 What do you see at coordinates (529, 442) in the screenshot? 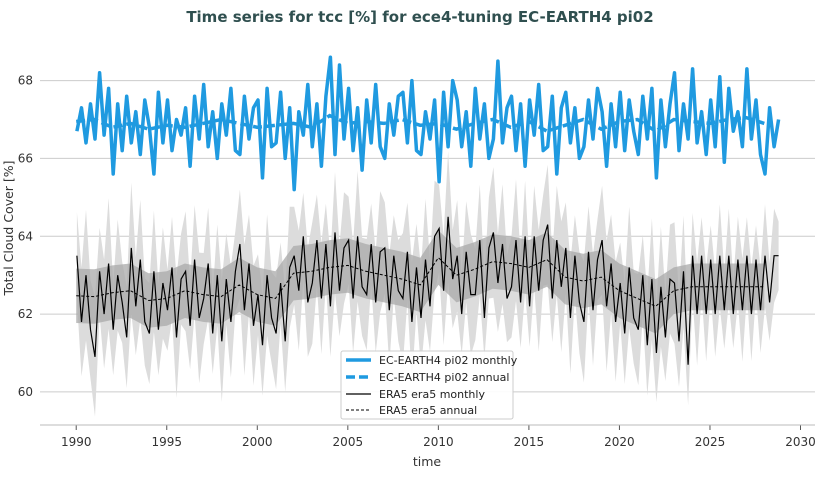
I see `x-tick-label-2015: 2015` at bounding box center [529, 442].